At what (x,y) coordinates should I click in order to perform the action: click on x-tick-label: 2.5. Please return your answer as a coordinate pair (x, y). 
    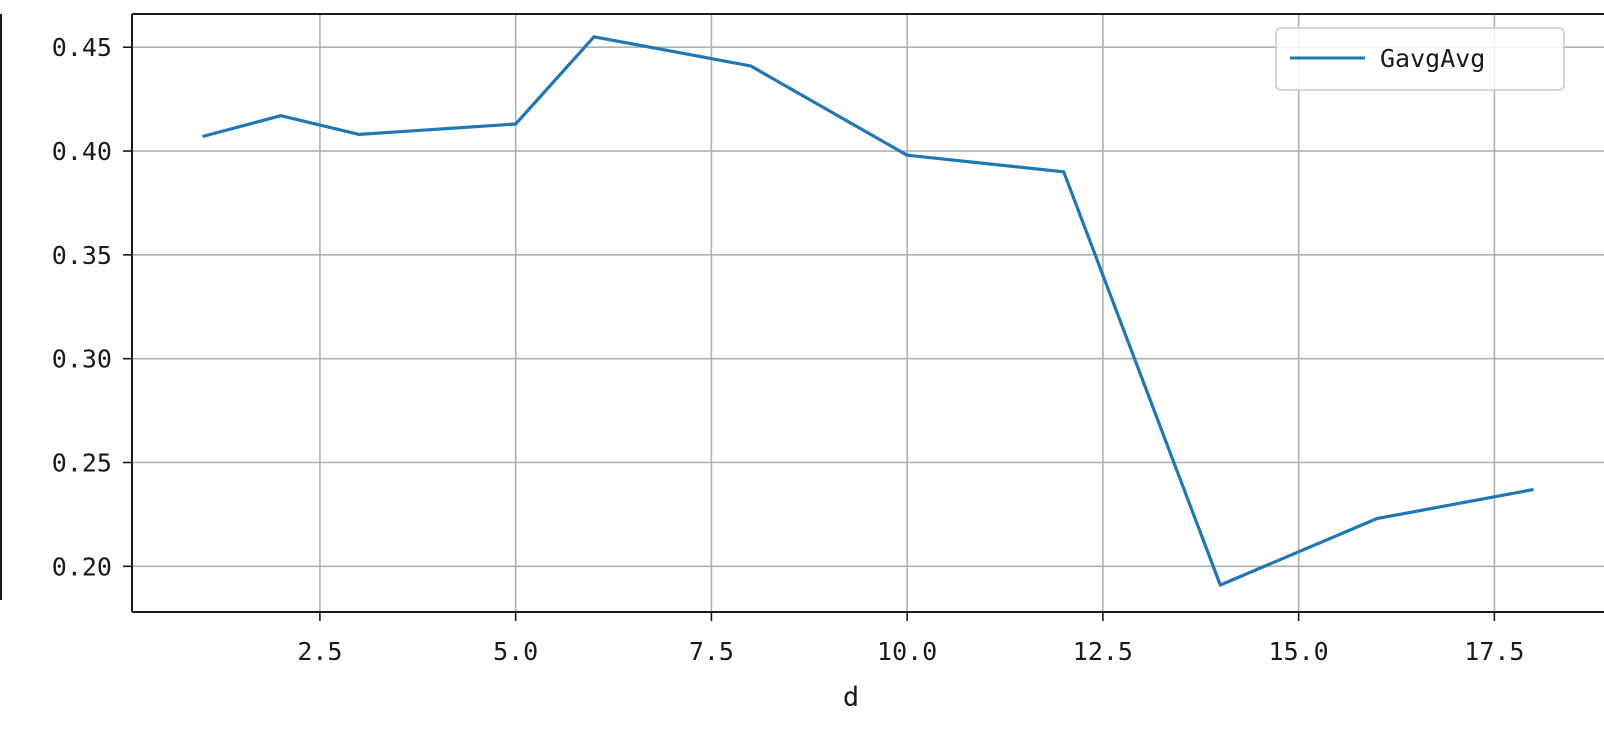
    Looking at the image, I should click on (319, 651).